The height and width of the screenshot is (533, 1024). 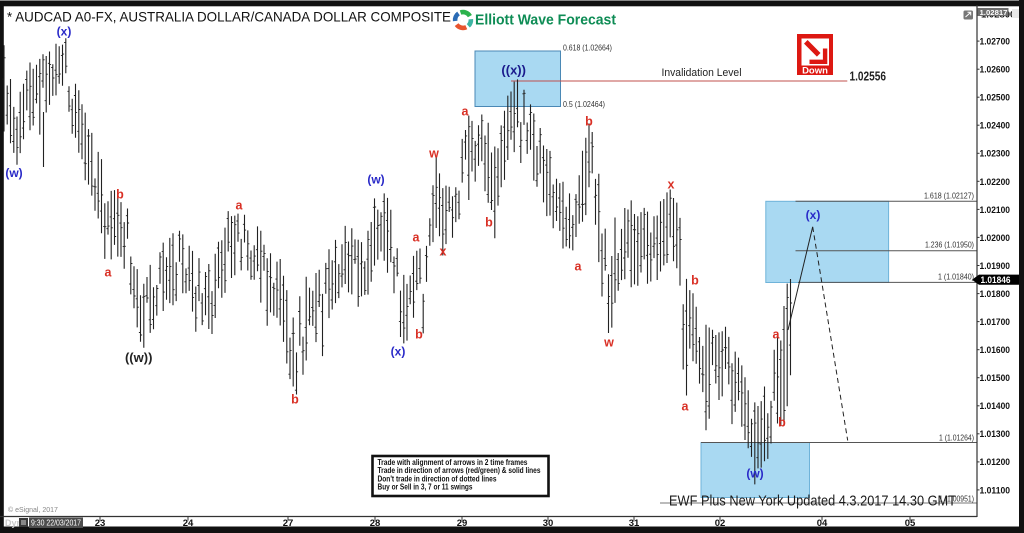 I want to click on svg-text: 1.01900, so click(x=995, y=266).